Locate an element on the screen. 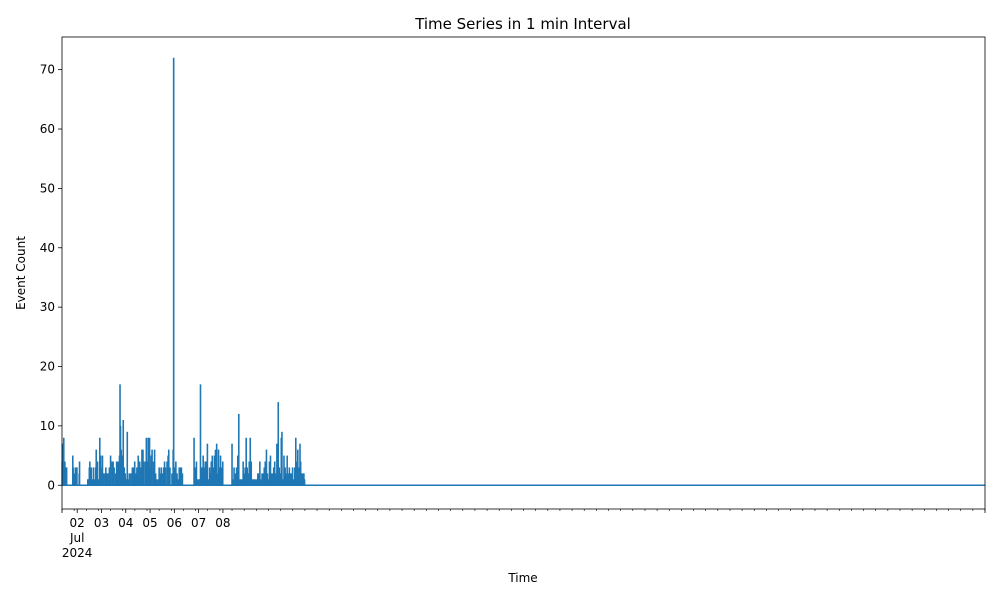 The width and height of the screenshot is (1000, 600). x-tick-label: 05 is located at coordinates (149, 523).